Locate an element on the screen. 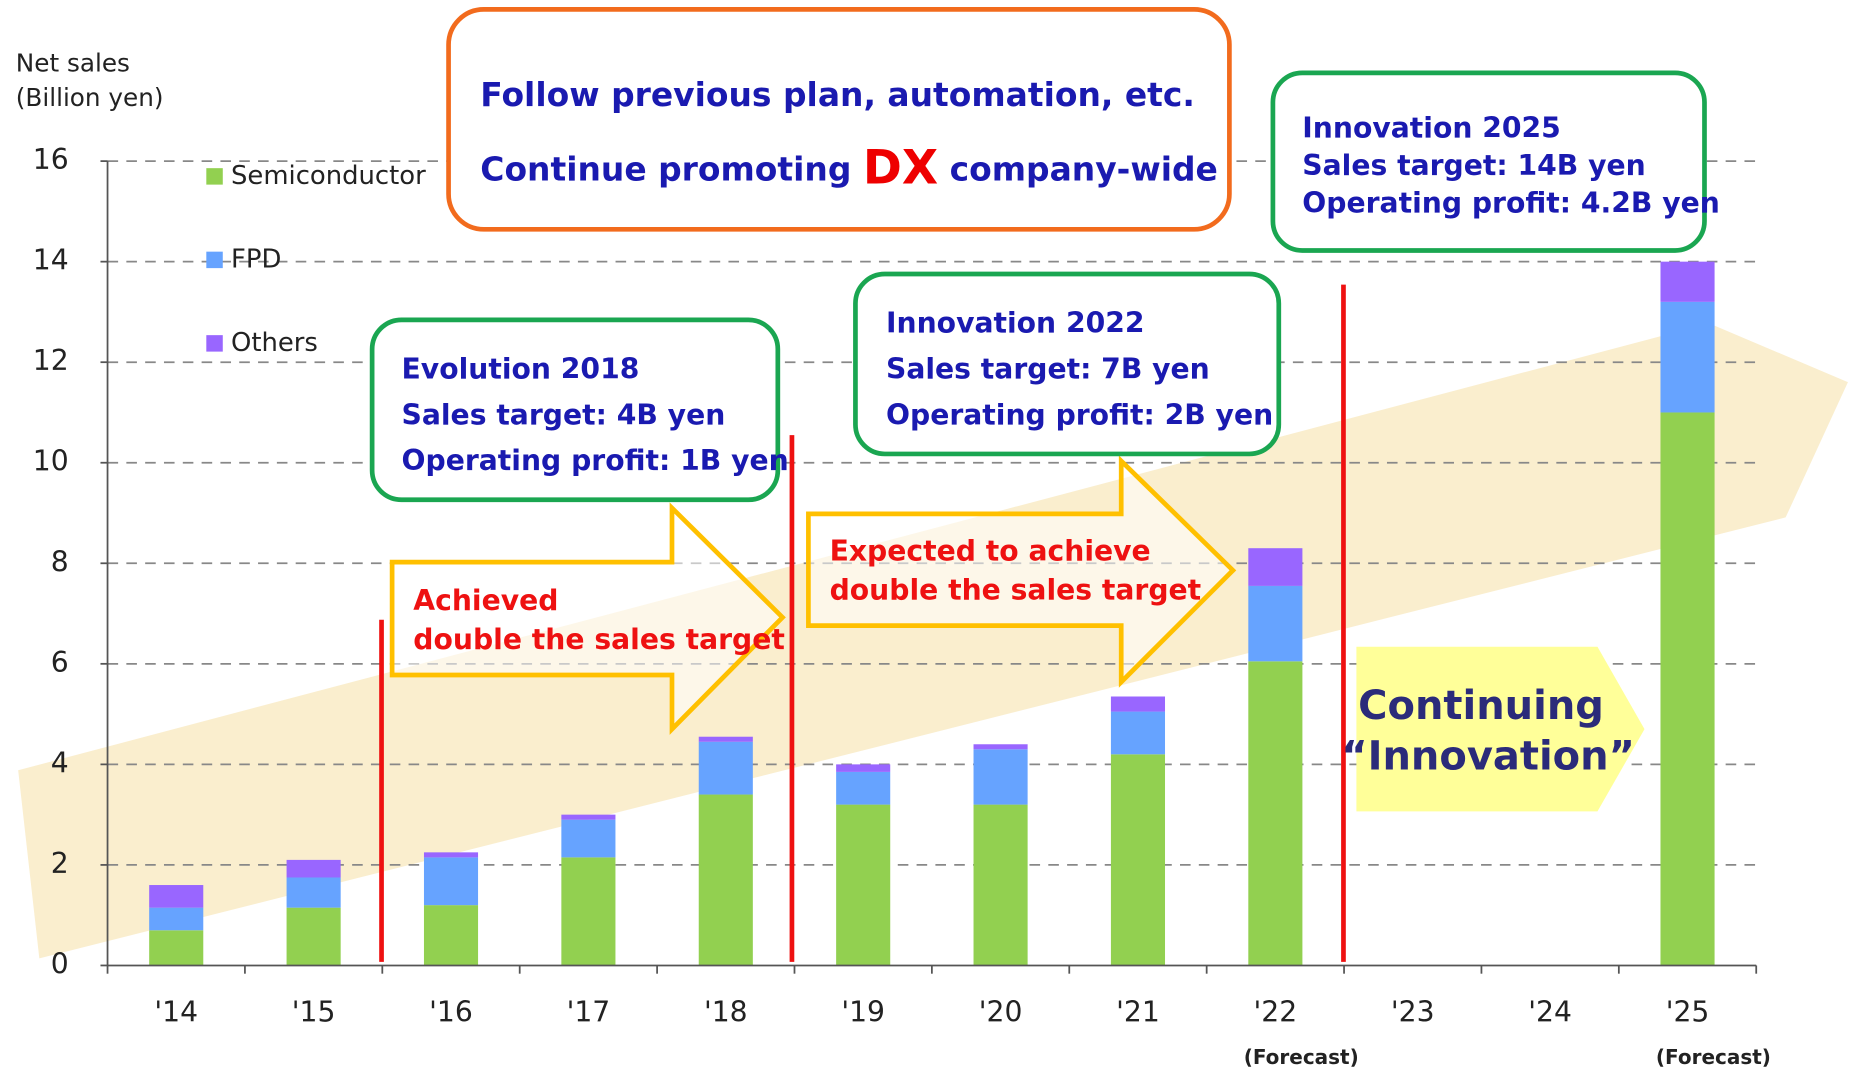  legend-label: Semiconductor is located at coordinates (328, 176).